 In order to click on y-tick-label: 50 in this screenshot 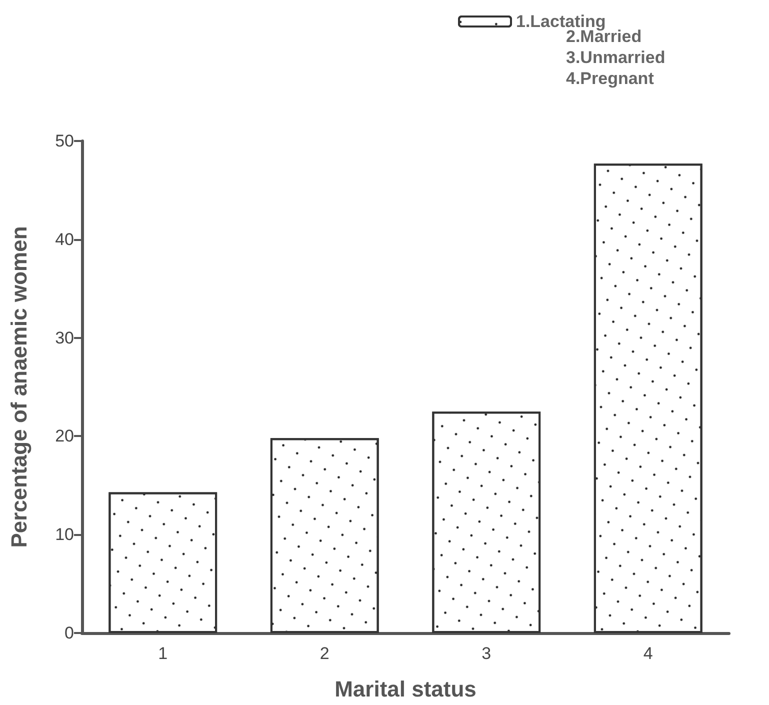, I will do `click(64, 141)`.